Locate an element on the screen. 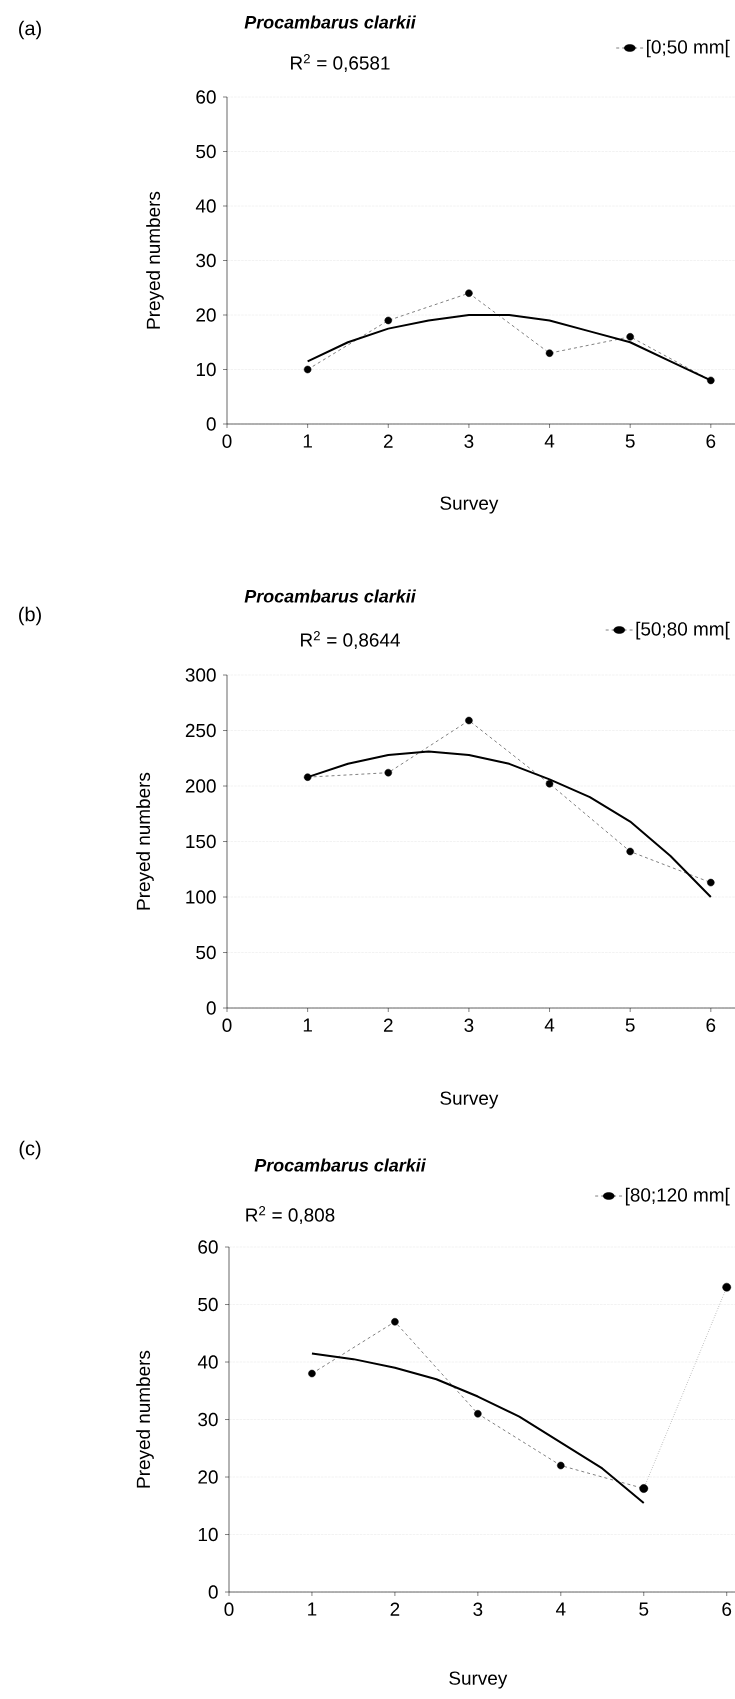 The height and width of the screenshot is (1699, 735). legend-label: [50;80 mm[ is located at coordinates (683, 630).